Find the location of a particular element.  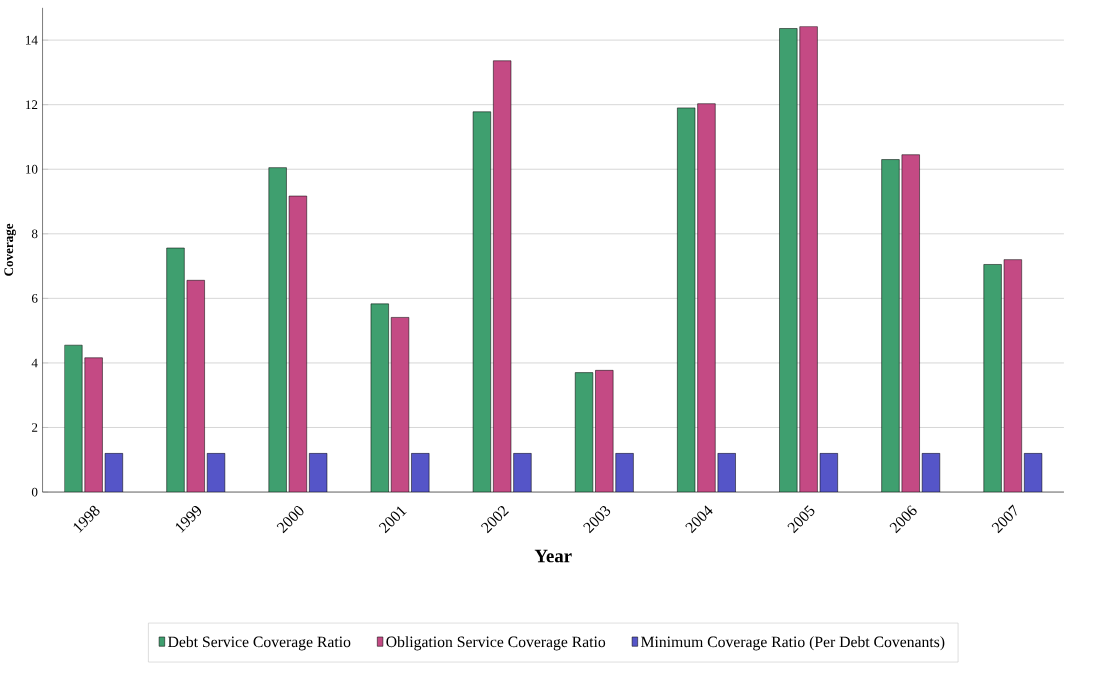

y-tick-label: 0 is located at coordinates (34, 492).